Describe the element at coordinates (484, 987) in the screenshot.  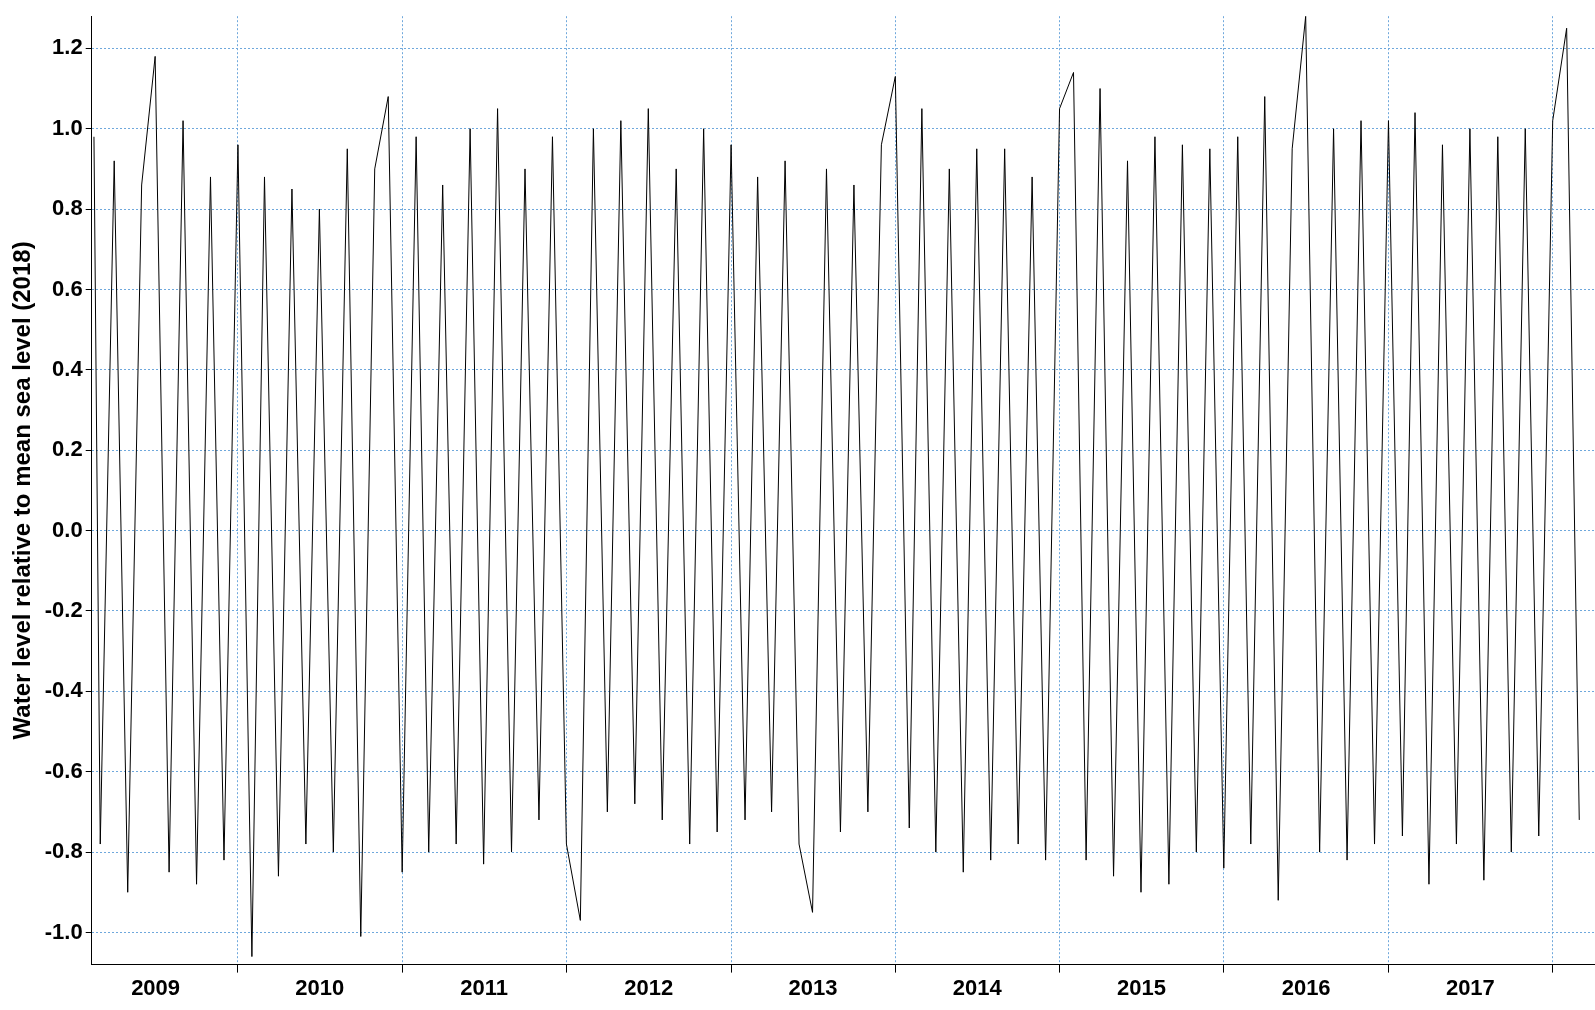
I see `x-tick-label: 2011` at that location.